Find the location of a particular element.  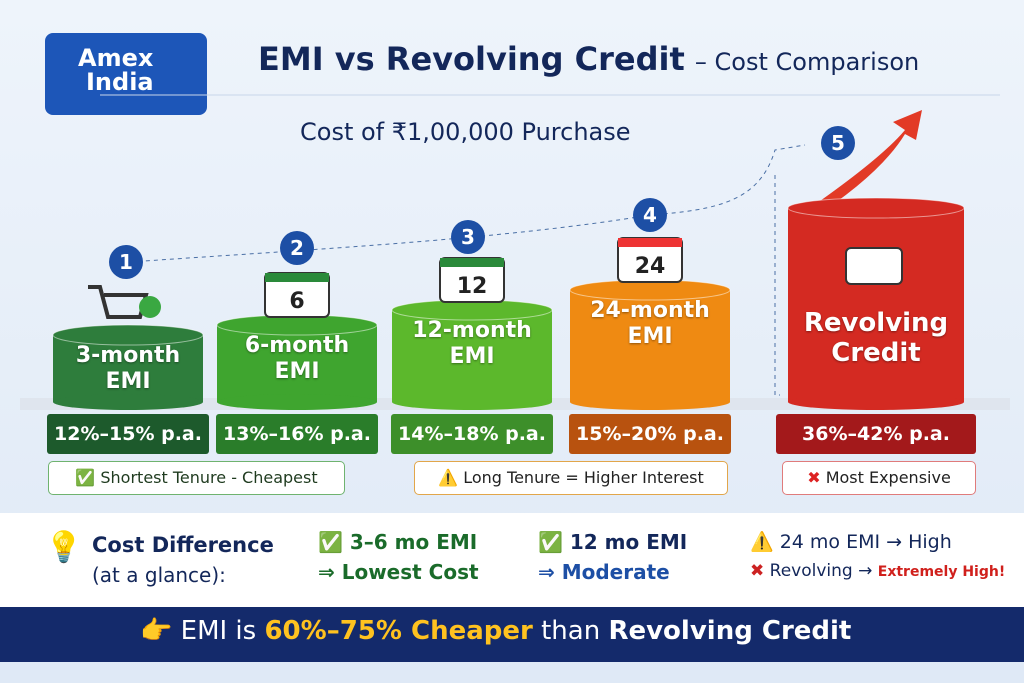

summary-text: Revolving → is located at coordinates (821, 571).